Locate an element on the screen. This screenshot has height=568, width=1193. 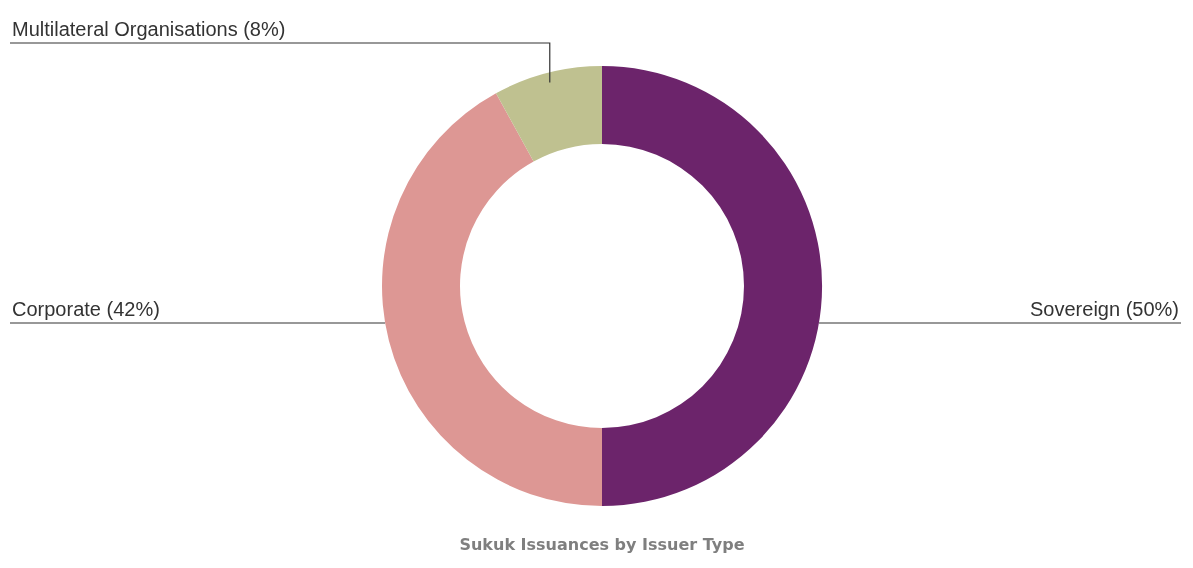
text: Sukuk Issuances by Issuer Type is located at coordinates (602, 544).